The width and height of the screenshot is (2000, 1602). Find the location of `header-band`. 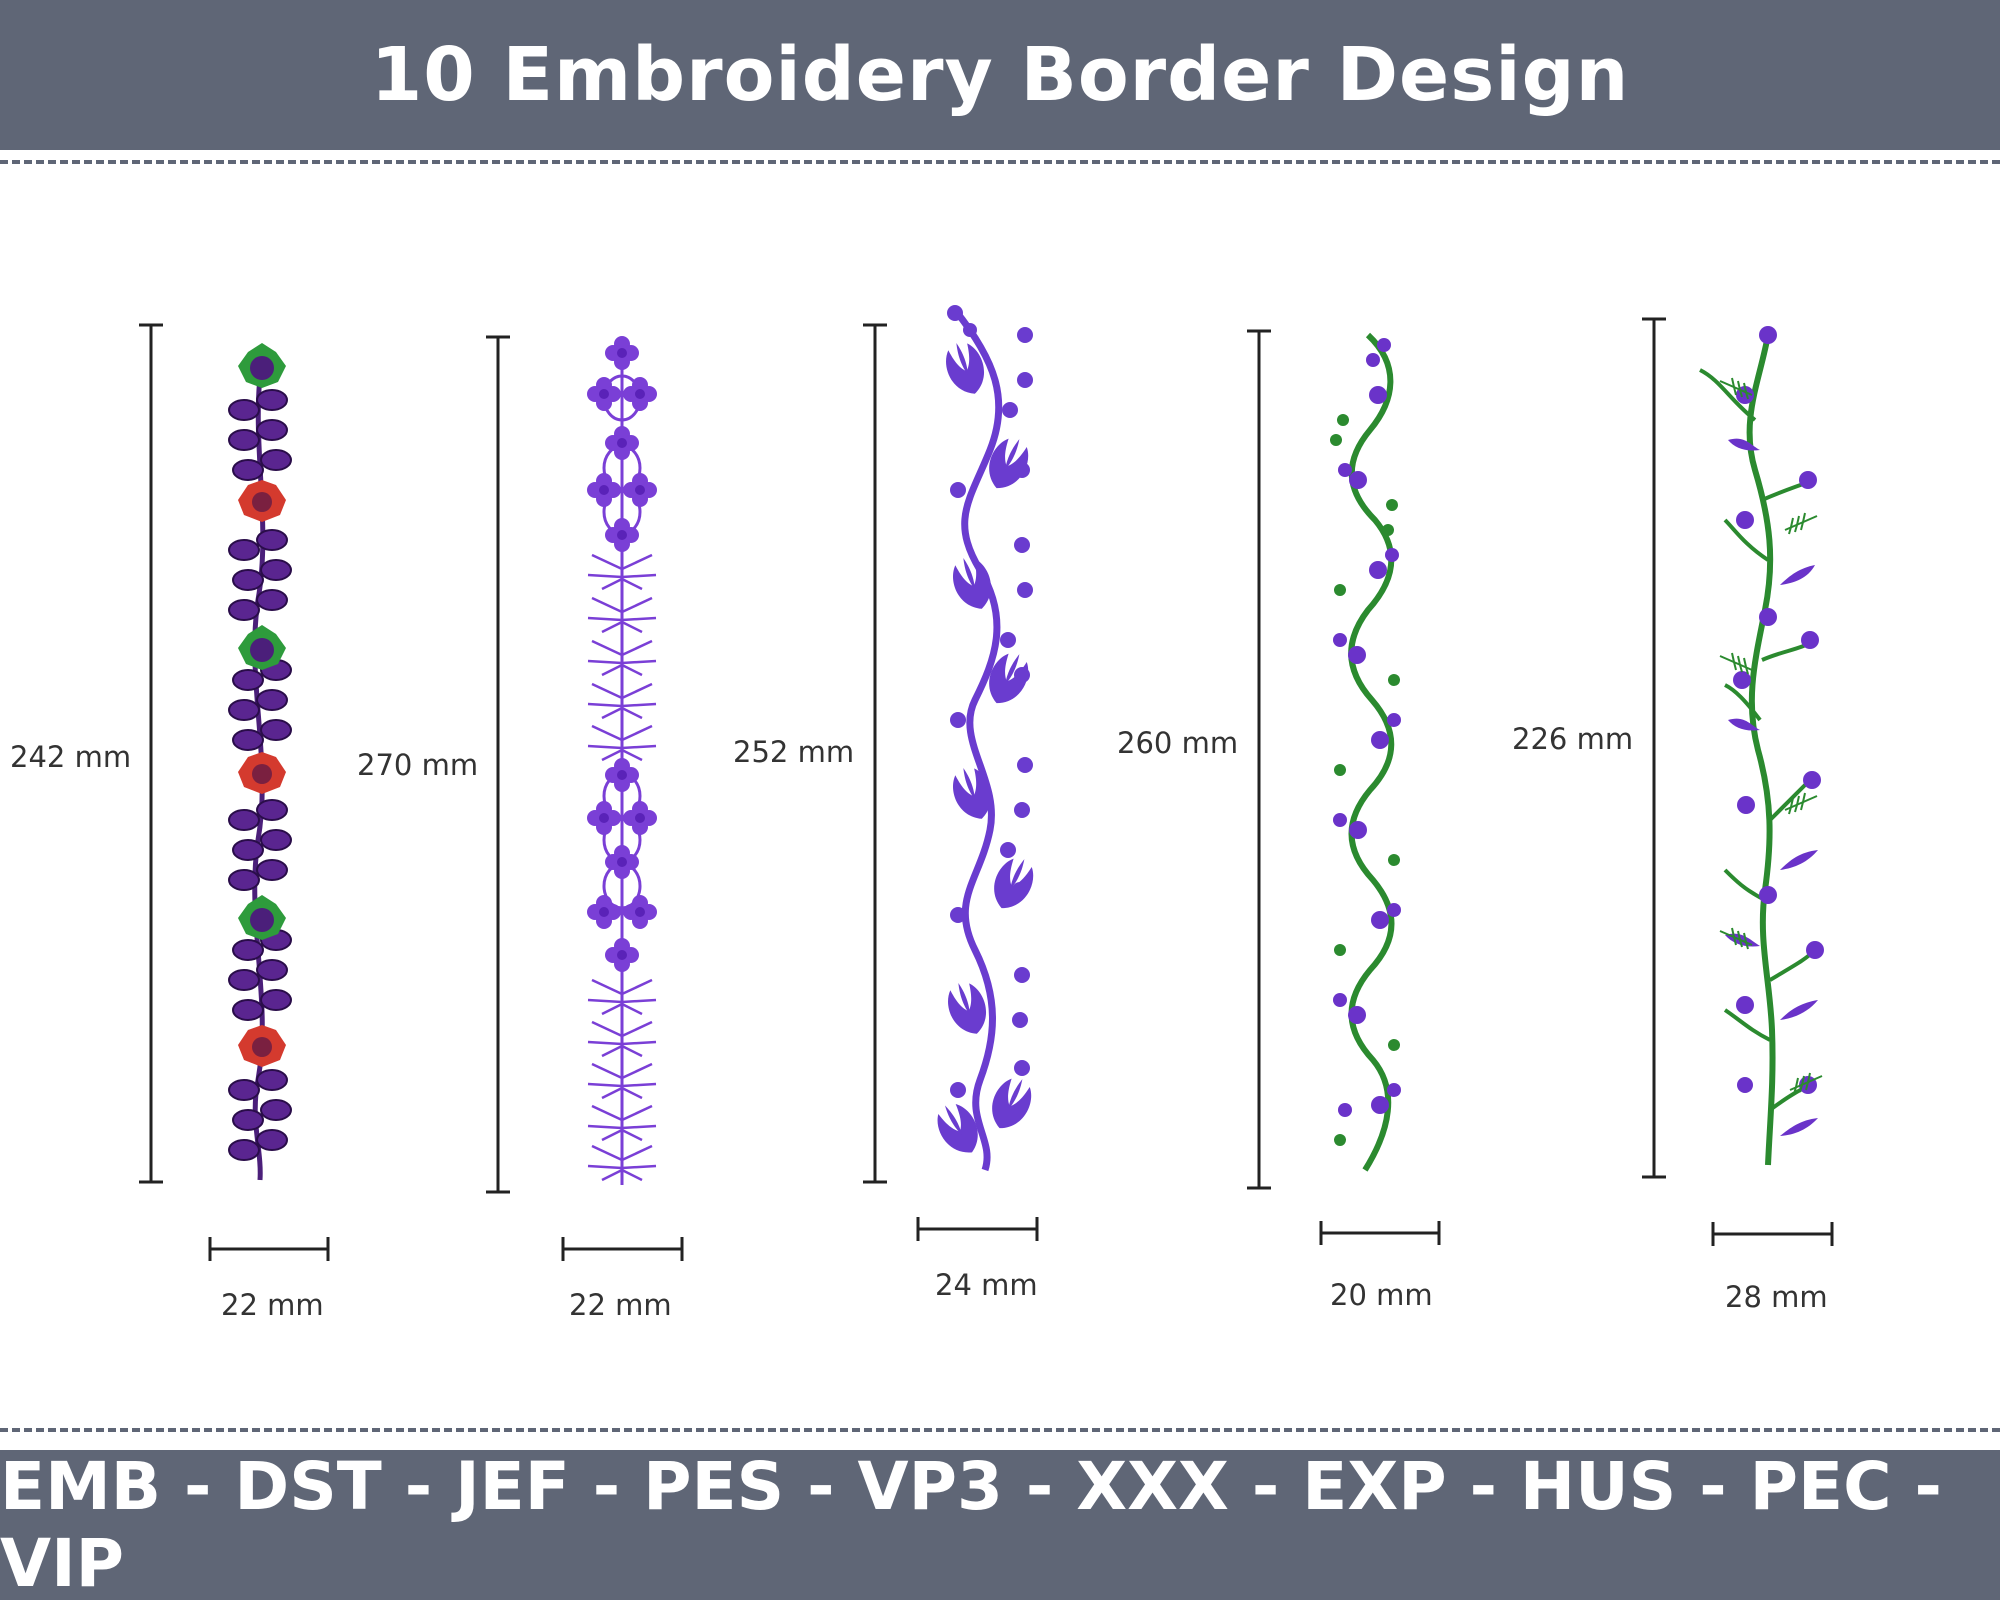

header-band is located at coordinates (1000, 75).